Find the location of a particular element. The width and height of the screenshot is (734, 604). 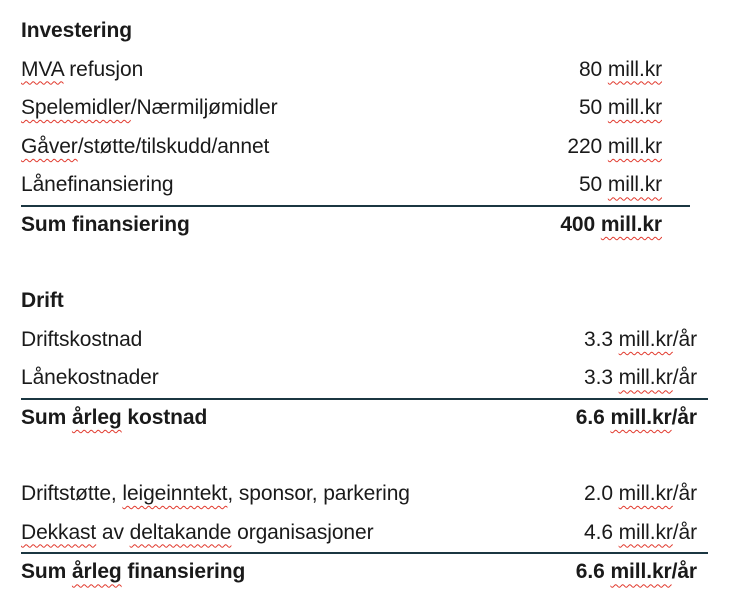

misspelled-word: Gåver is located at coordinates (49, 146).